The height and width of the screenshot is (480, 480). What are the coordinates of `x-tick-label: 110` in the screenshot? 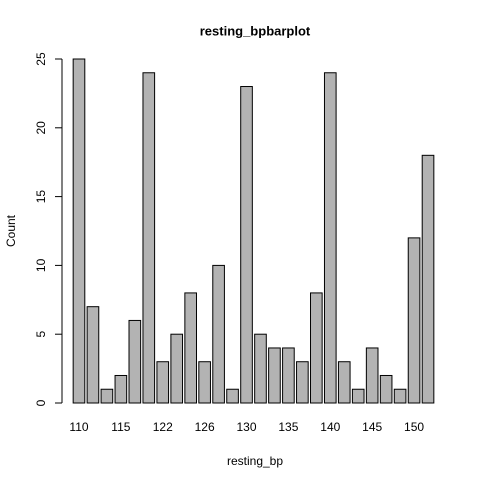 It's located at (78, 427).